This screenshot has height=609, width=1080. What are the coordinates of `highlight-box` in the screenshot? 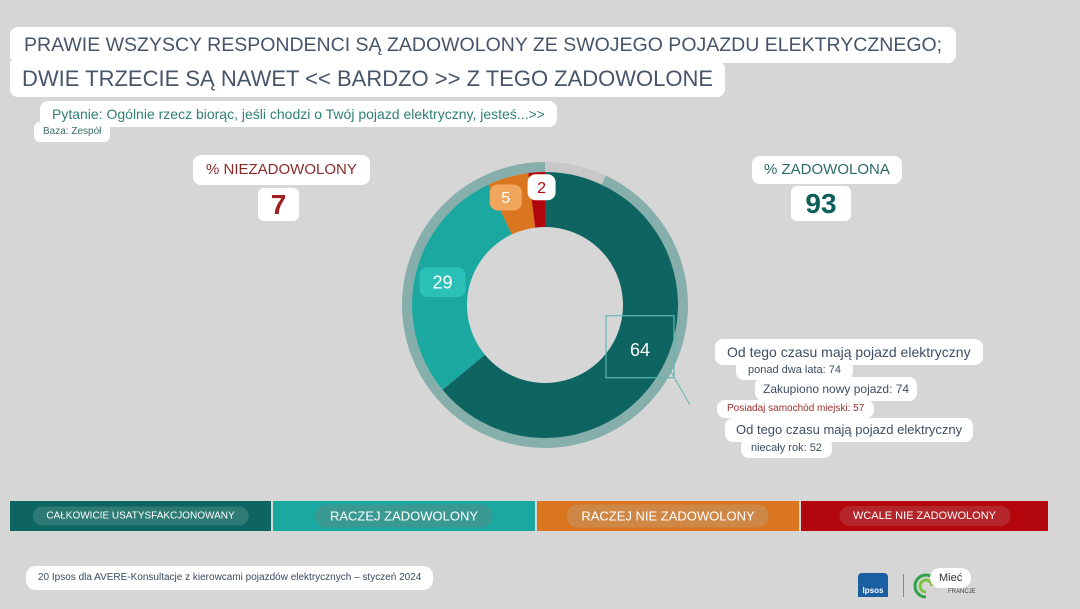 It's located at (640, 347).